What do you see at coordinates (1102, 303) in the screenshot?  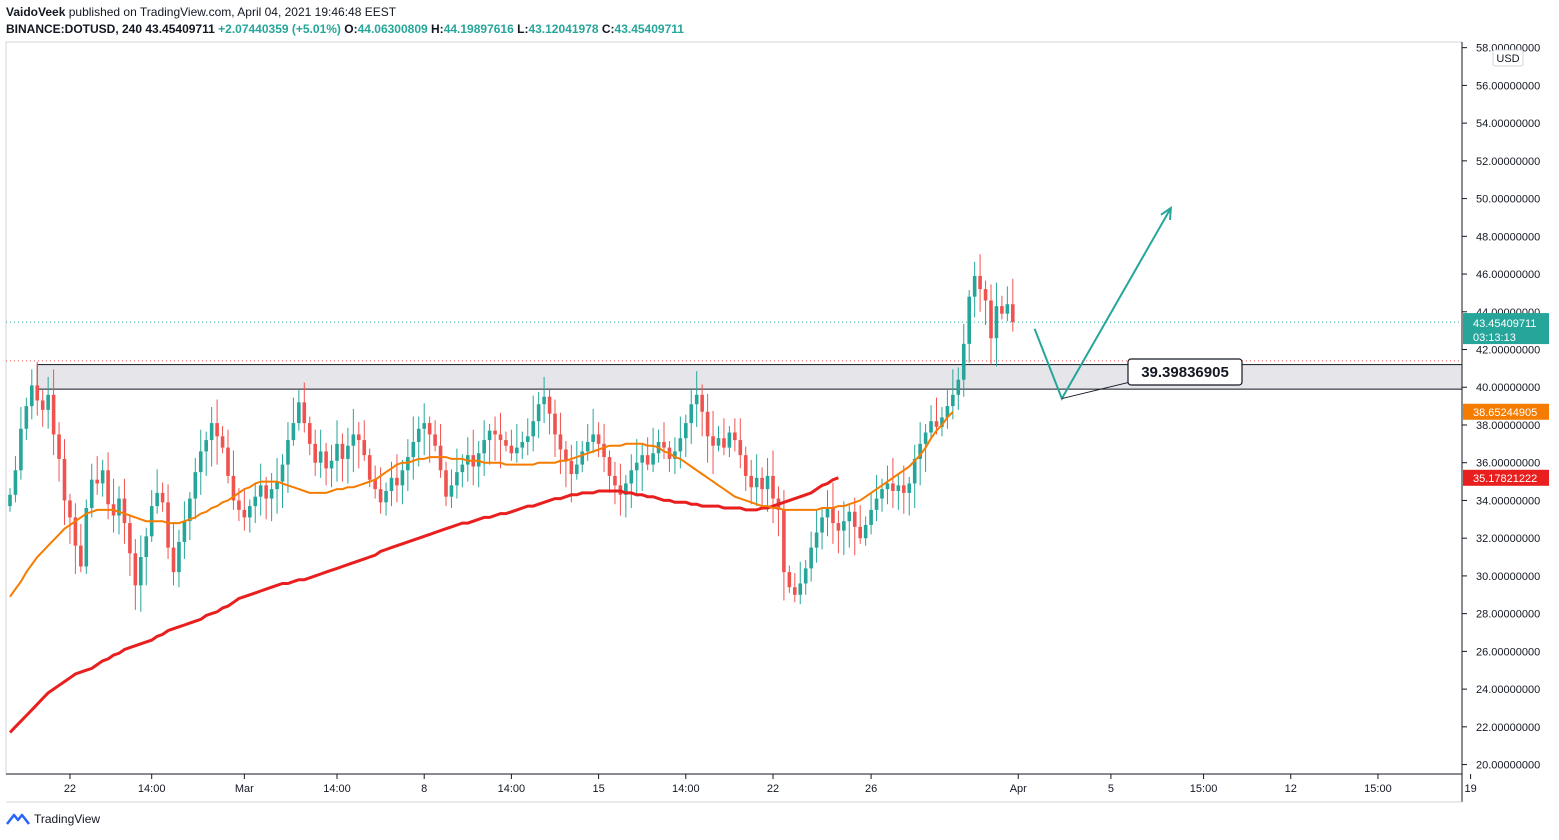 I see `projection-arrow` at bounding box center [1102, 303].